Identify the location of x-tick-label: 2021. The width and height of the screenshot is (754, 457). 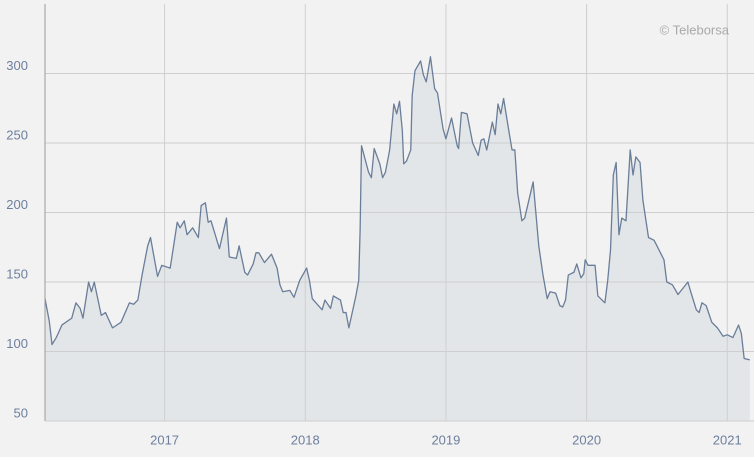
(727, 439).